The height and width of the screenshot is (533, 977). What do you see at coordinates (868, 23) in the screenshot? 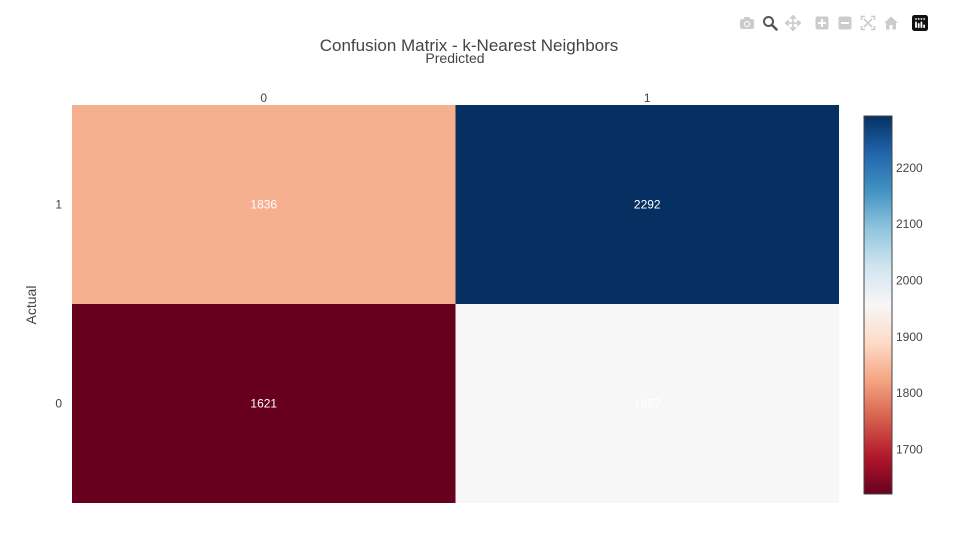
I see `autoscale-icon` at bounding box center [868, 23].